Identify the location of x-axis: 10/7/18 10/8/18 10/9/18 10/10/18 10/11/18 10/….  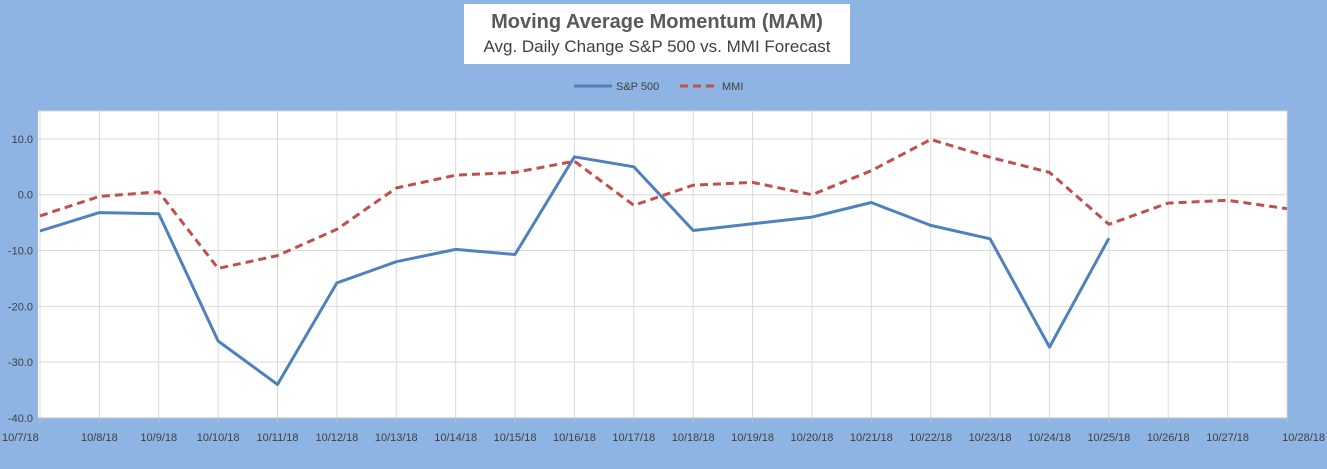
(663, 430).